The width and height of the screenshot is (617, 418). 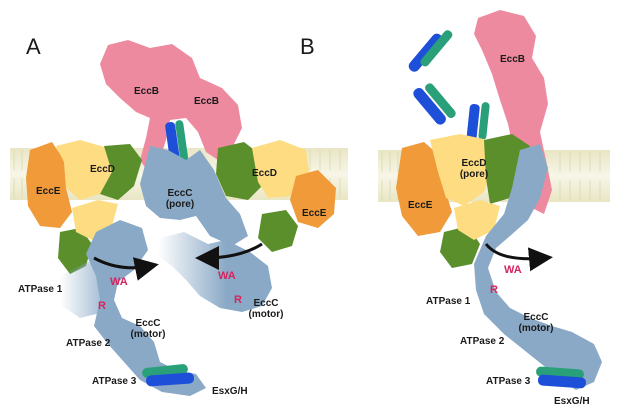 I want to click on label-eccd-left-a: EccD, so click(x=103, y=169).